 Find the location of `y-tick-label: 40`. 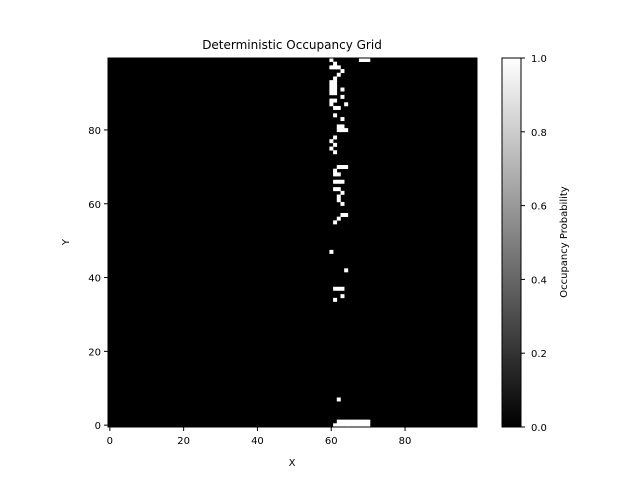

y-tick-label: 40 is located at coordinates (94, 279).